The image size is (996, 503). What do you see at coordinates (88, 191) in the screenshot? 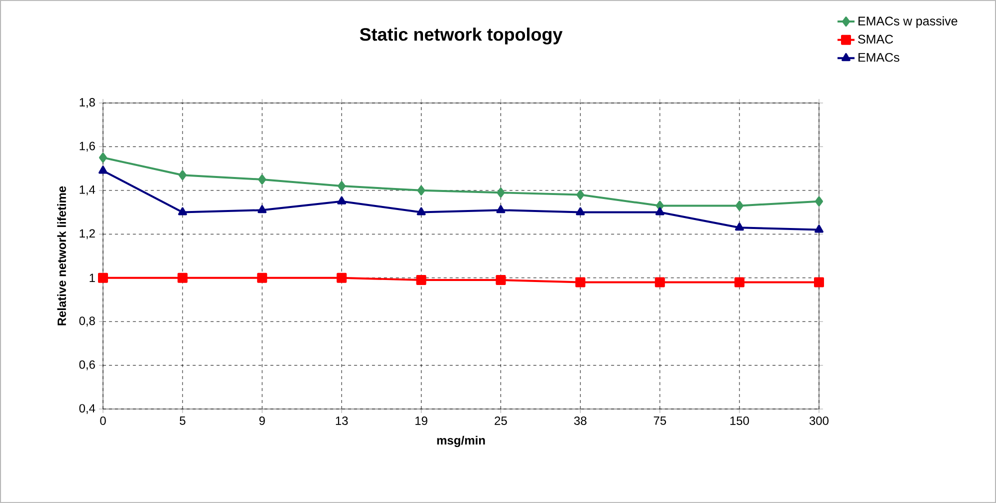
I see `y-tick-label: 1,4` at bounding box center [88, 191].